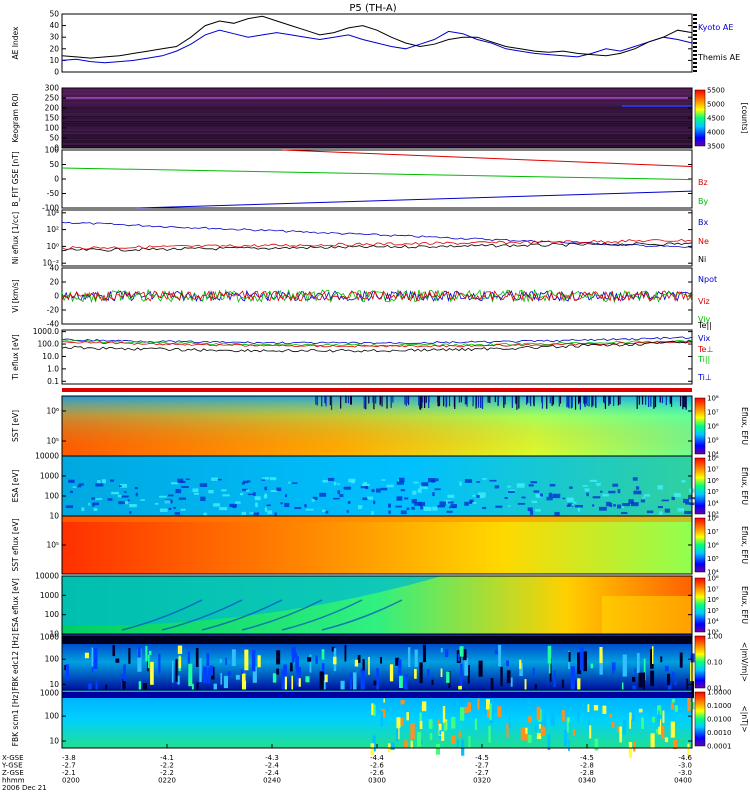 The image size is (750, 800). Describe the element at coordinates (685, 766) in the screenshot. I see `x-tick-label: -3.0` at that location.